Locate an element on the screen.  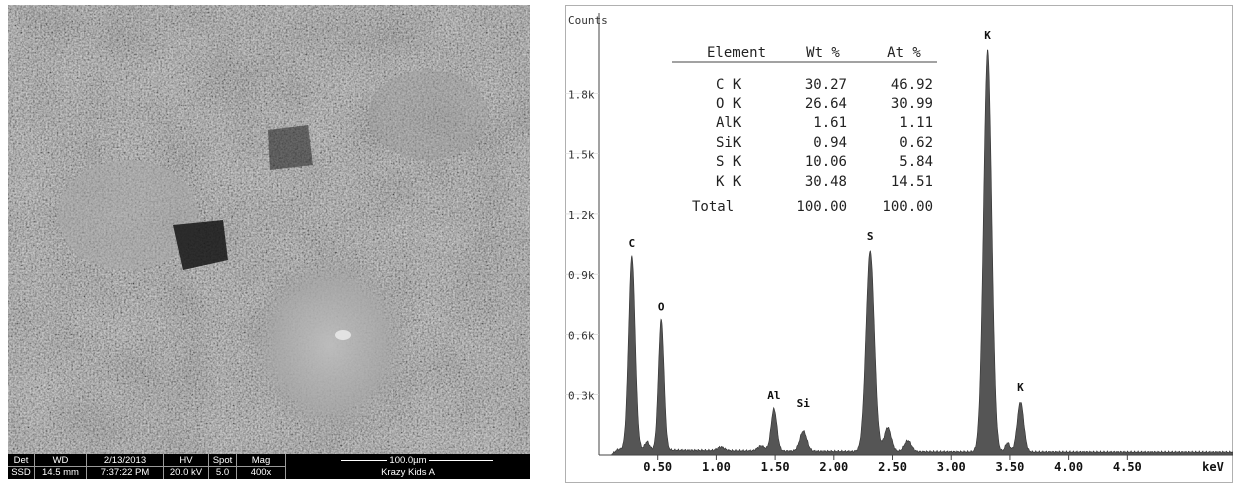
mag-cell: Mag 400x is located at coordinates (261, 466).